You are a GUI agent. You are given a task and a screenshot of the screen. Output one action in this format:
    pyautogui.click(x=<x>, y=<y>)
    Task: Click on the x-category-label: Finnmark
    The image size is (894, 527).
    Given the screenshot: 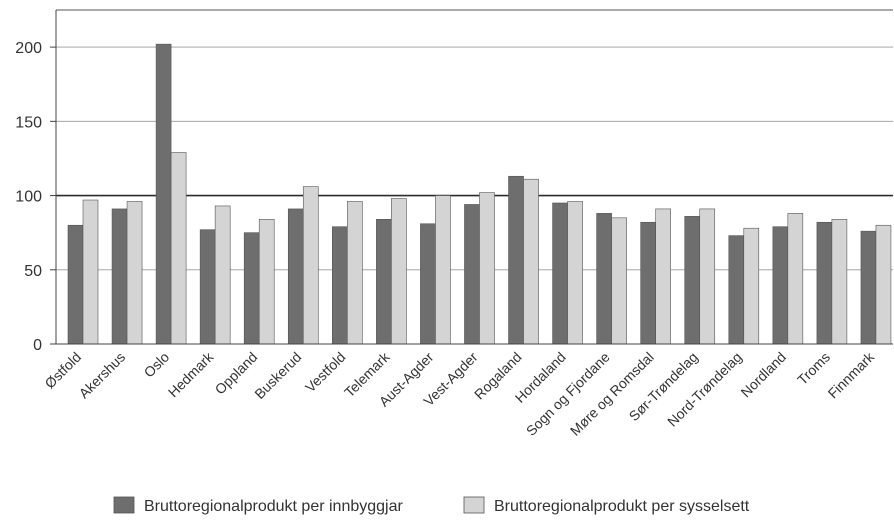 What is the action you would take?
    pyautogui.click(x=851, y=374)
    